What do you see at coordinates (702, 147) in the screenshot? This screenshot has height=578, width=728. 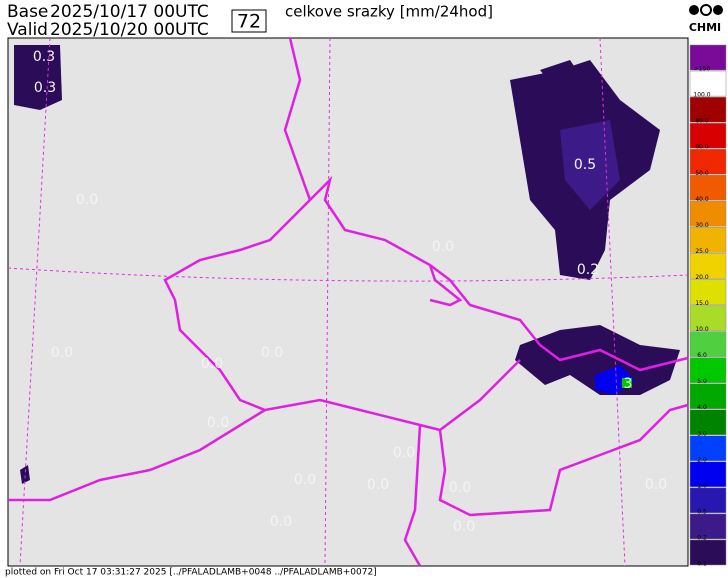 I see `legend-label: 60.0` at bounding box center [702, 147].